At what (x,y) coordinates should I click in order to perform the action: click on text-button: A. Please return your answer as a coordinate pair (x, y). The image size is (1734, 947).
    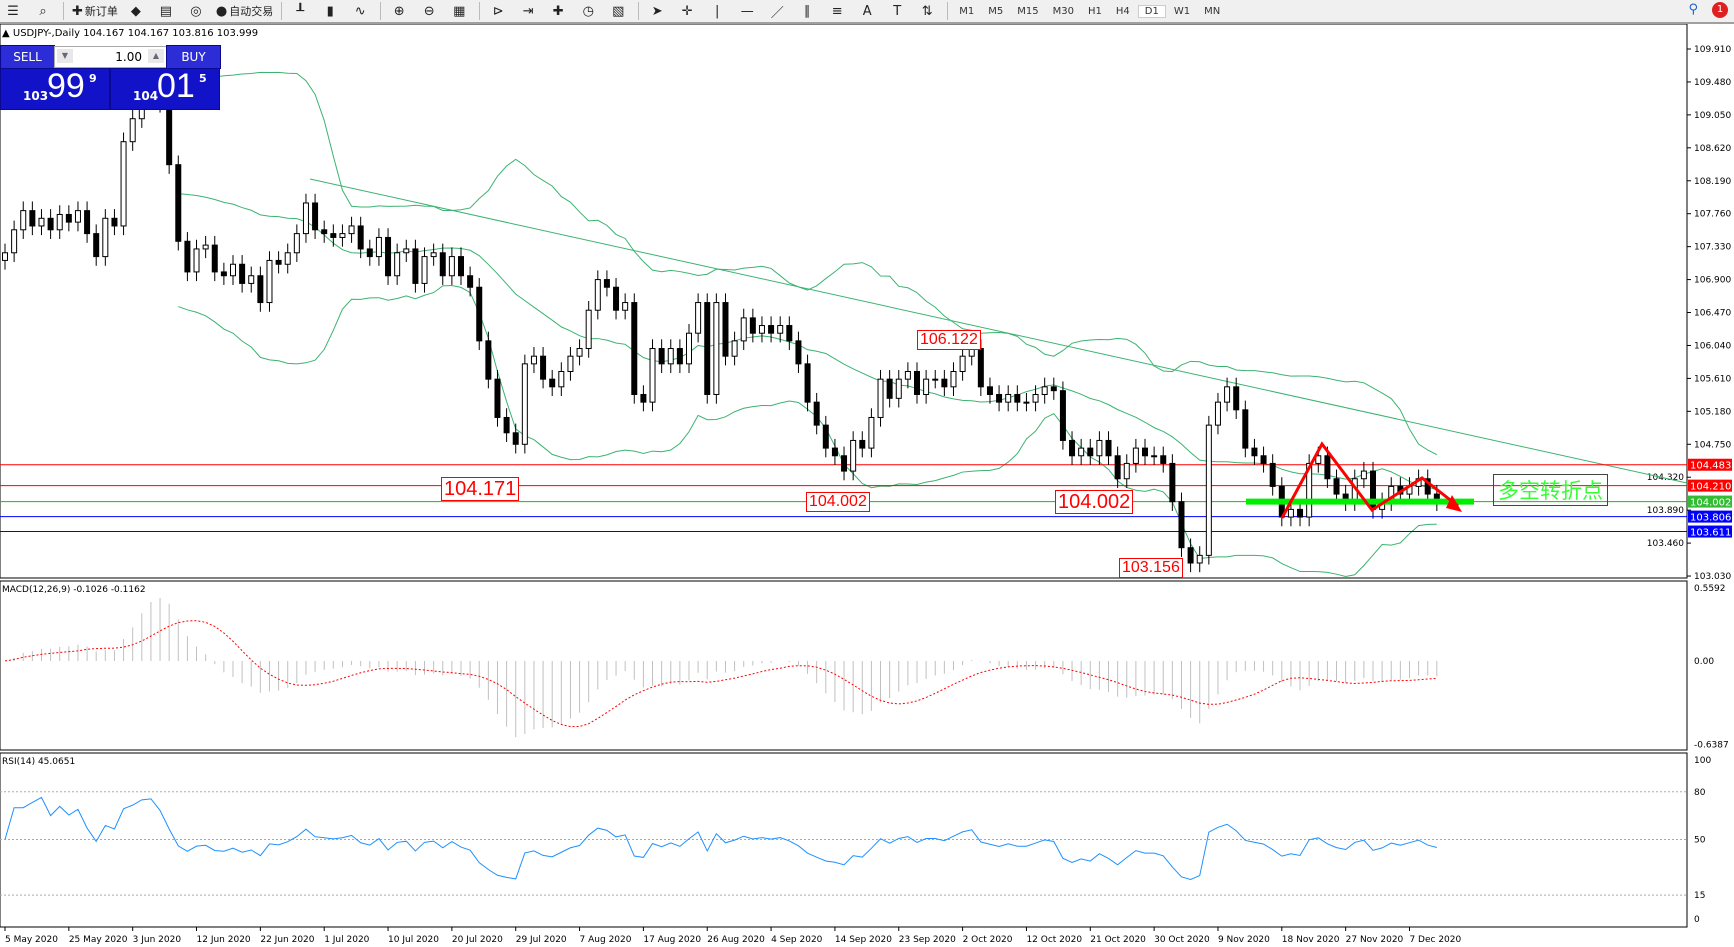
    Looking at the image, I should click on (868, 11).